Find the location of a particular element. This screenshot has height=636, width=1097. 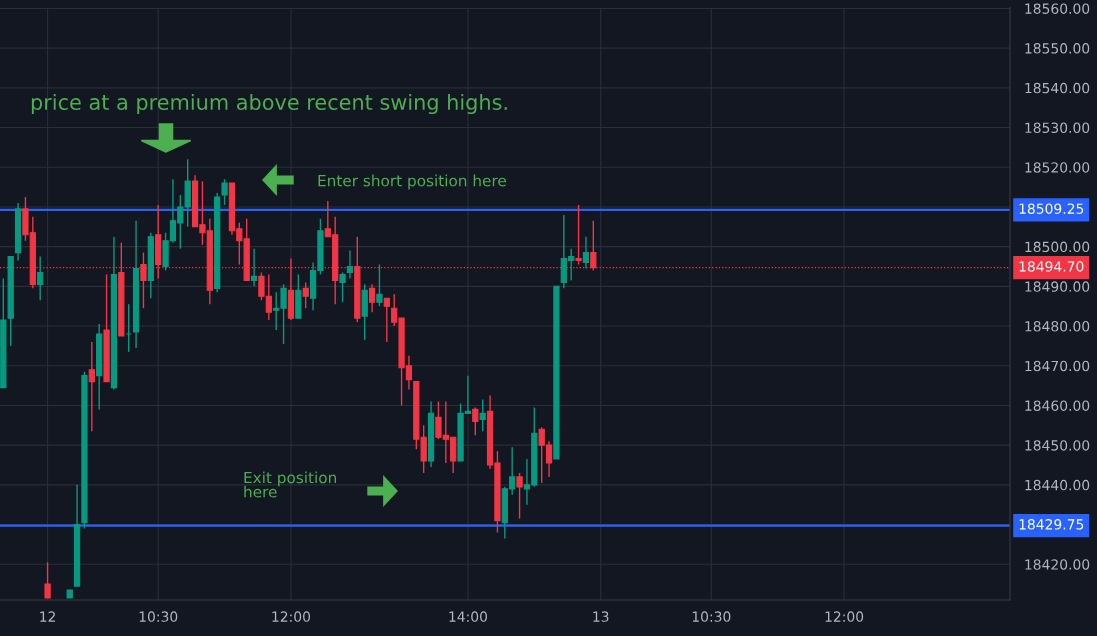

y-tick-label: 18490.00 is located at coordinates (1057, 286).